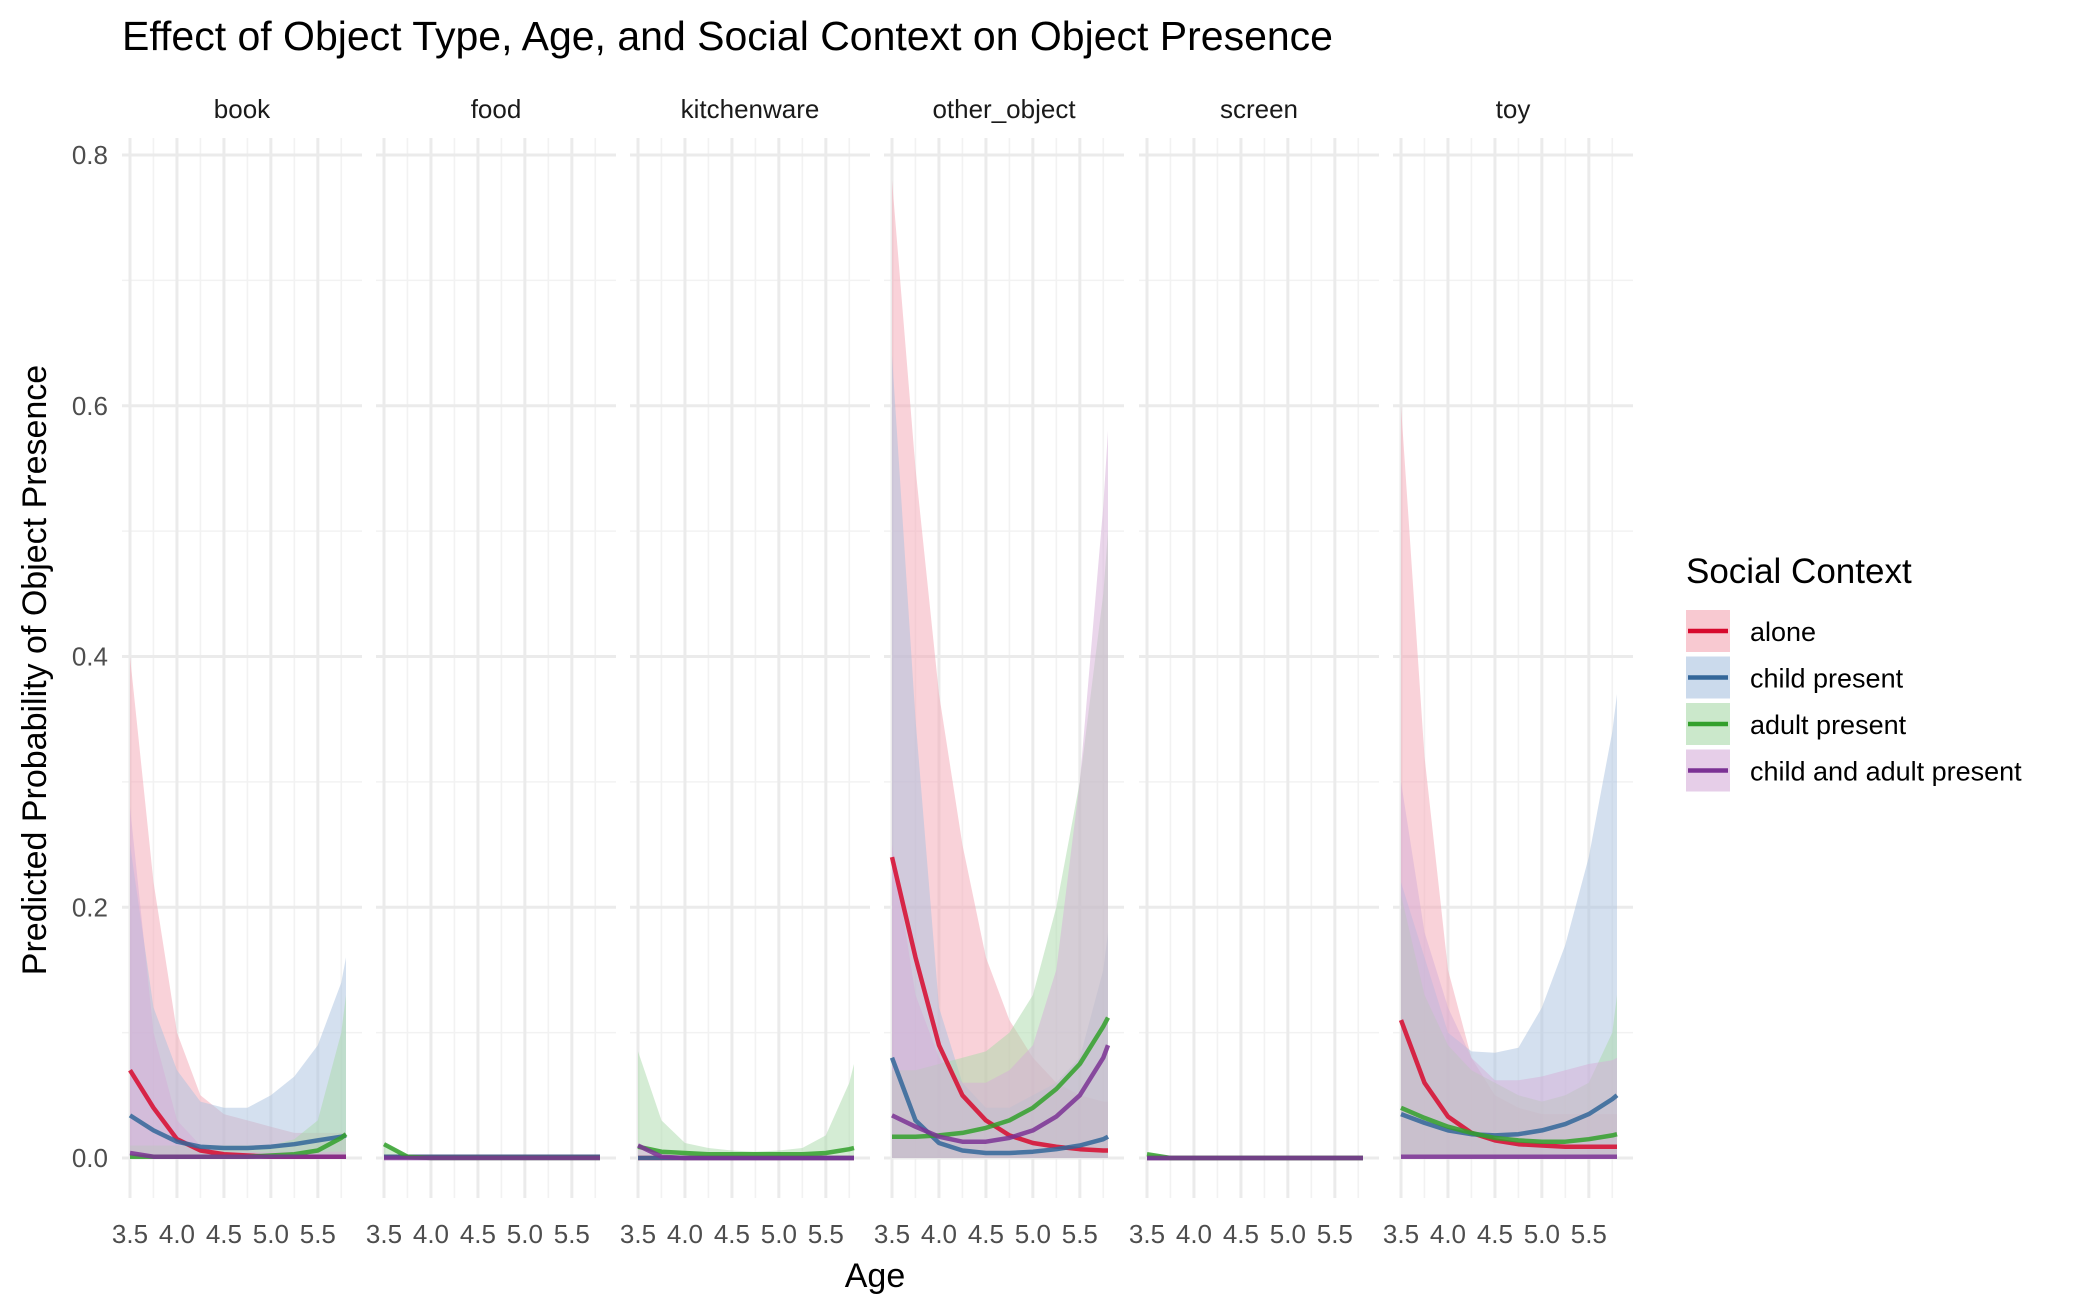  Describe the element at coordinates (90, 907) in the screenshot. I see `y-tick-label: 0.2` at that location.